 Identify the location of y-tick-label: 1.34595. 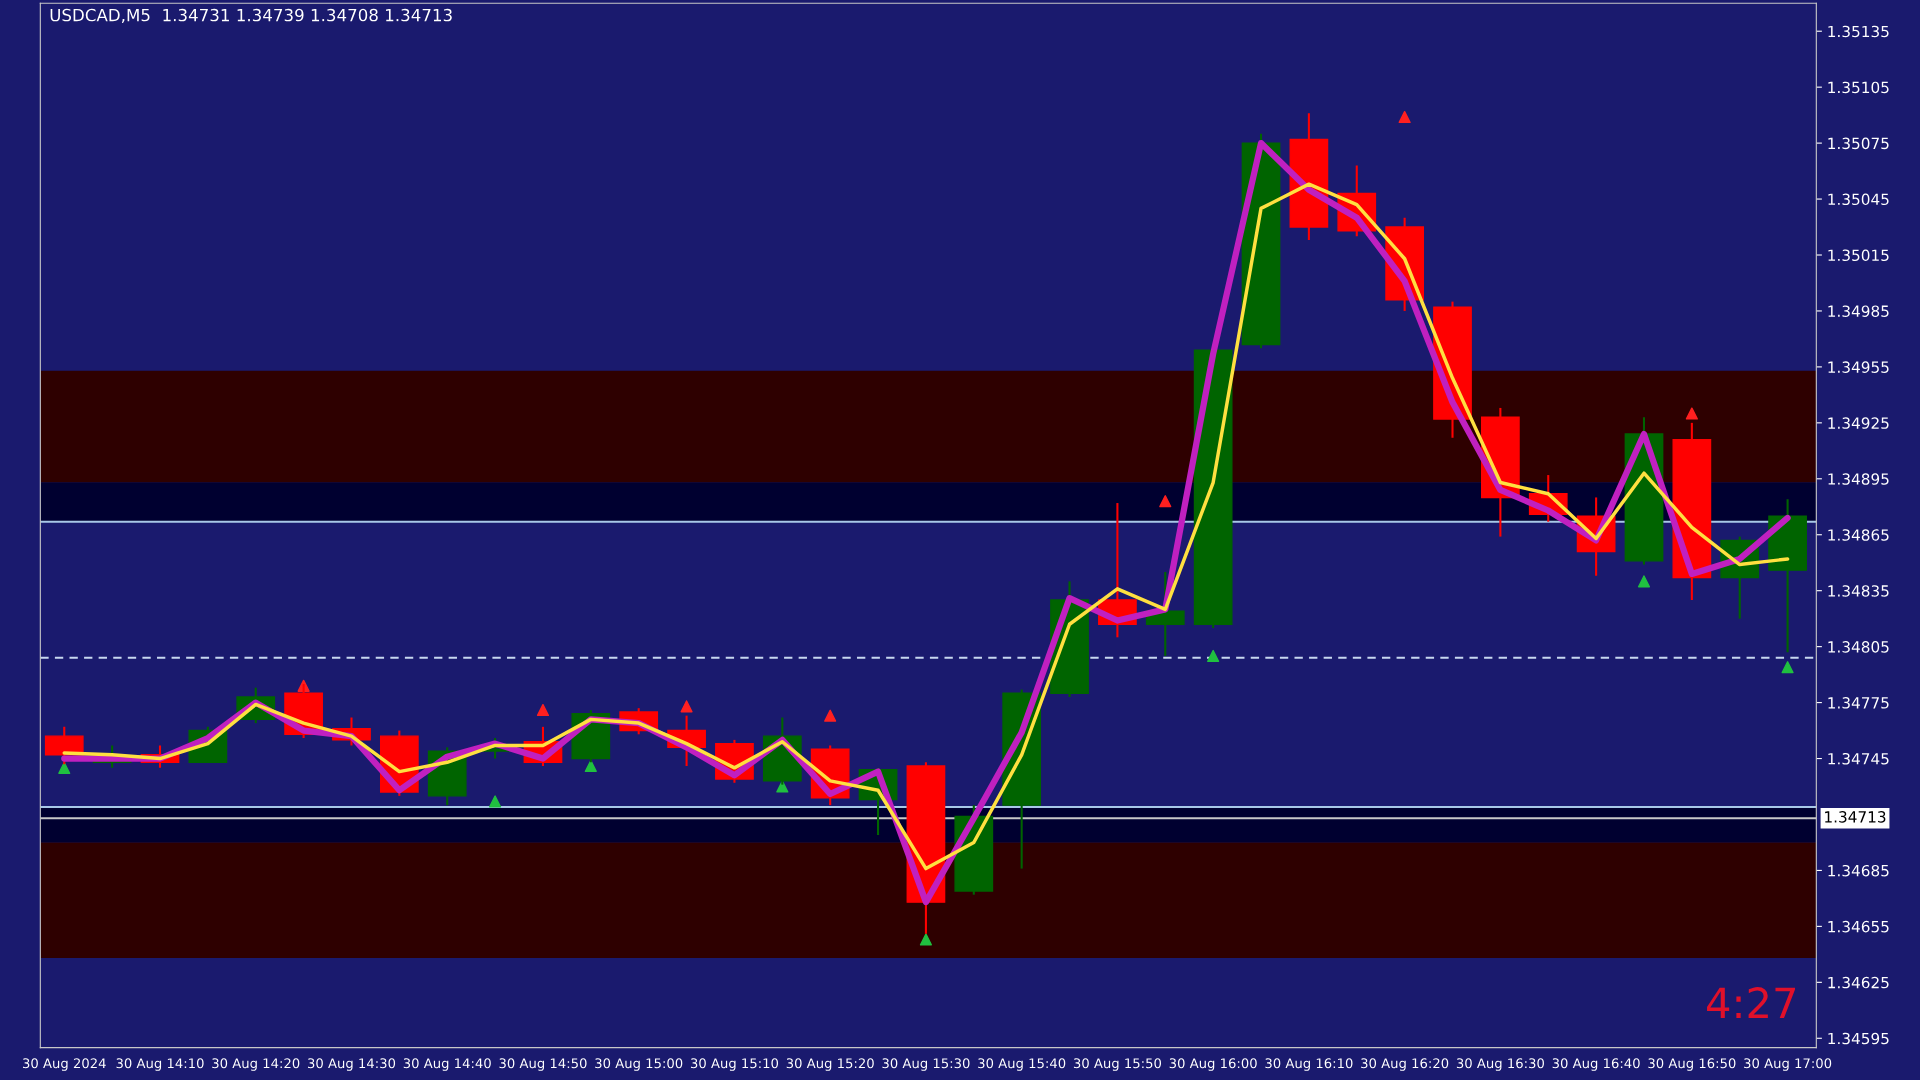
(1858, 1038).